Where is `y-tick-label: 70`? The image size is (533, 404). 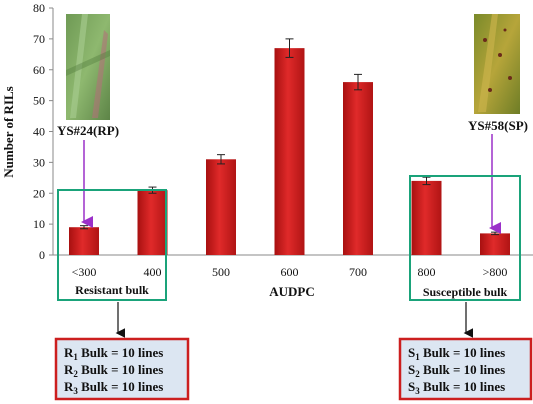 y-tick-label: 70 is located at coordinates (39, 39).